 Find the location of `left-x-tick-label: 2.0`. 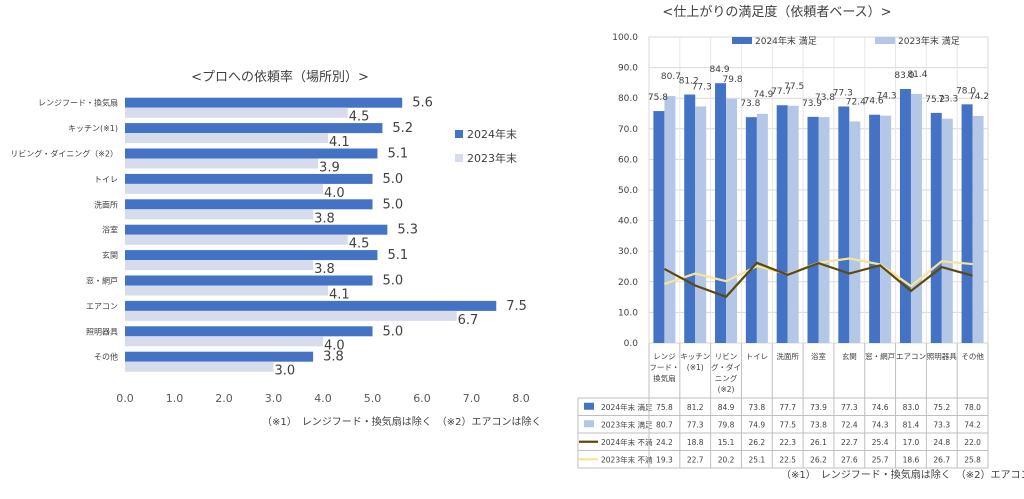

left-x-tick-label: 2.0 is located at coordinates (224, 398).